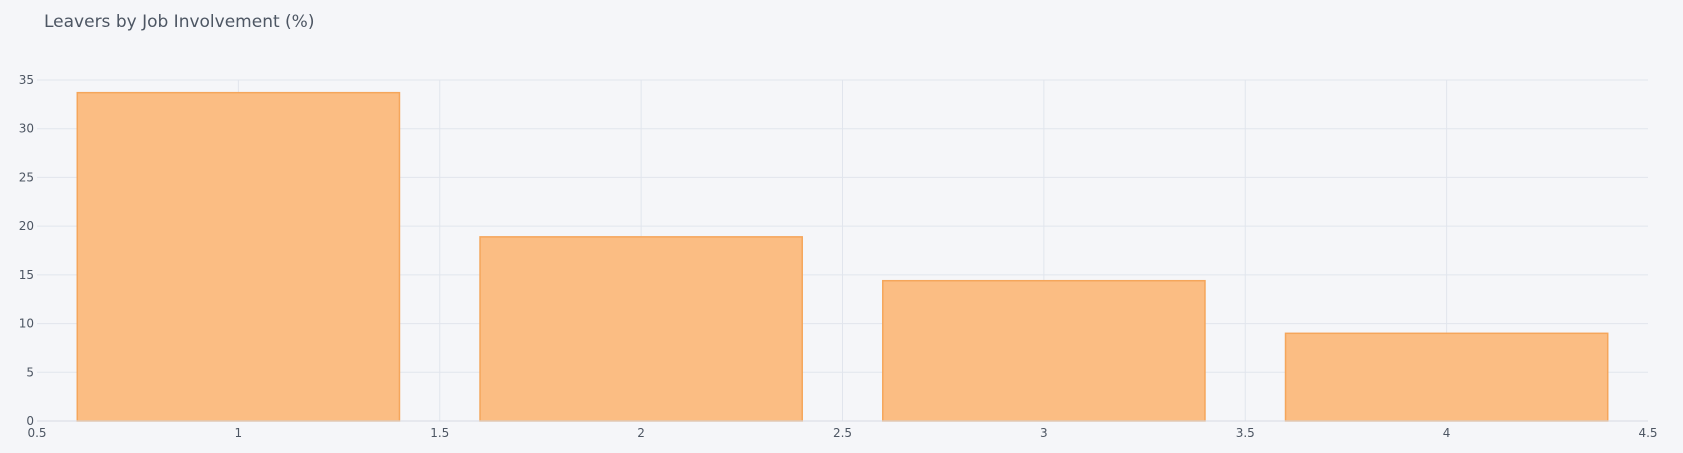 This screenshot has width=1683, height=453. Describe the element at coordinates (30, 372) in the screenshot. I see `y-tick-label: 5` at that location.